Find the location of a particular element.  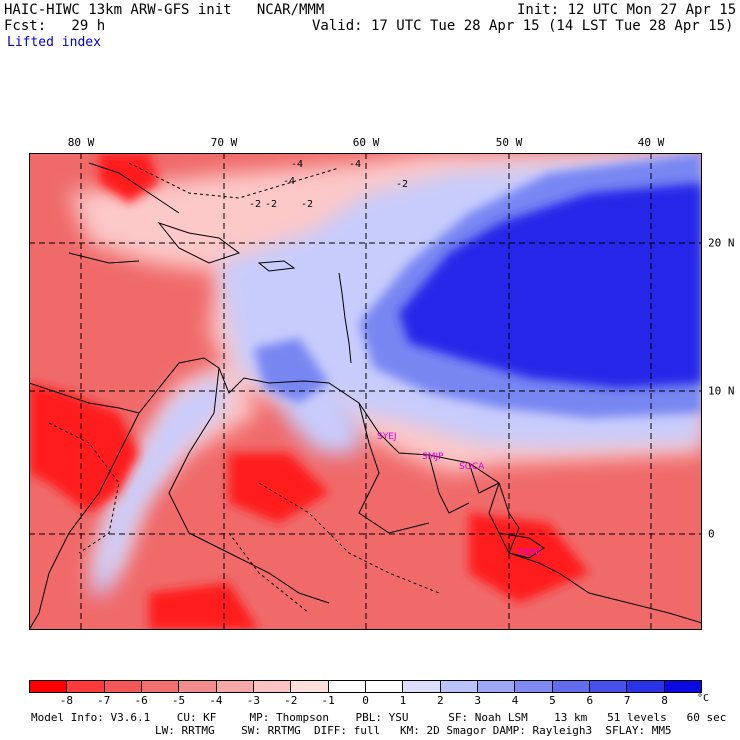

legend-tick: 0 is located at coordinates (365, 700).